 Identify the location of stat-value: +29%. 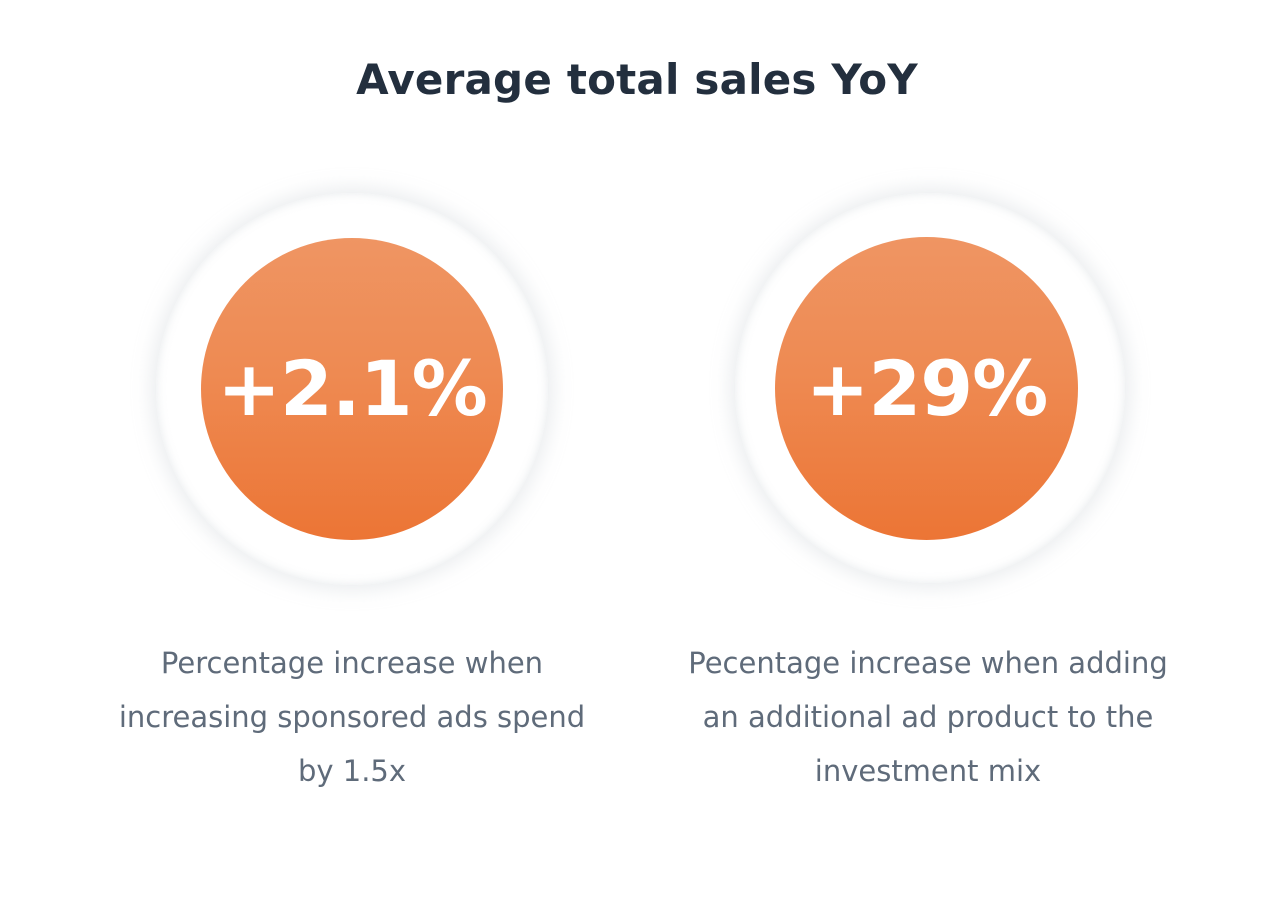
(927, 388).